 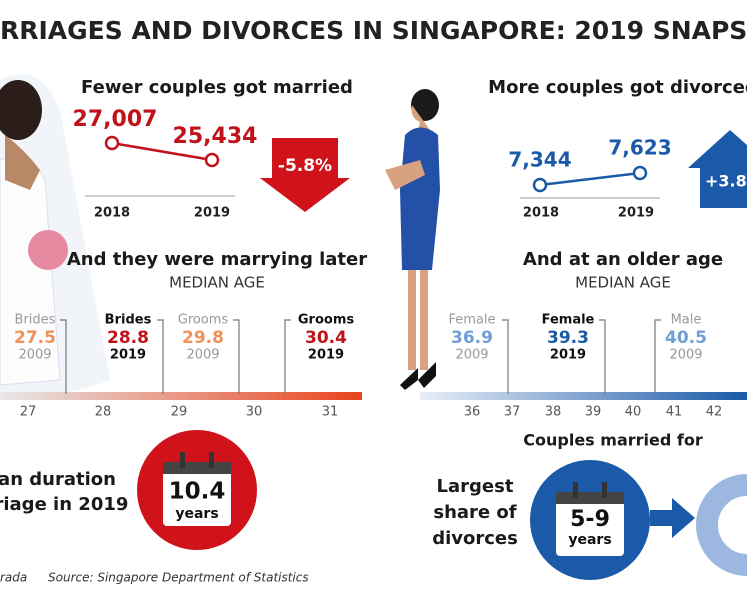 What do you see at coordinates (64, 504) in the screenshot?
I see `text-line: rriage in 2019` at bounding box center [64, 504].